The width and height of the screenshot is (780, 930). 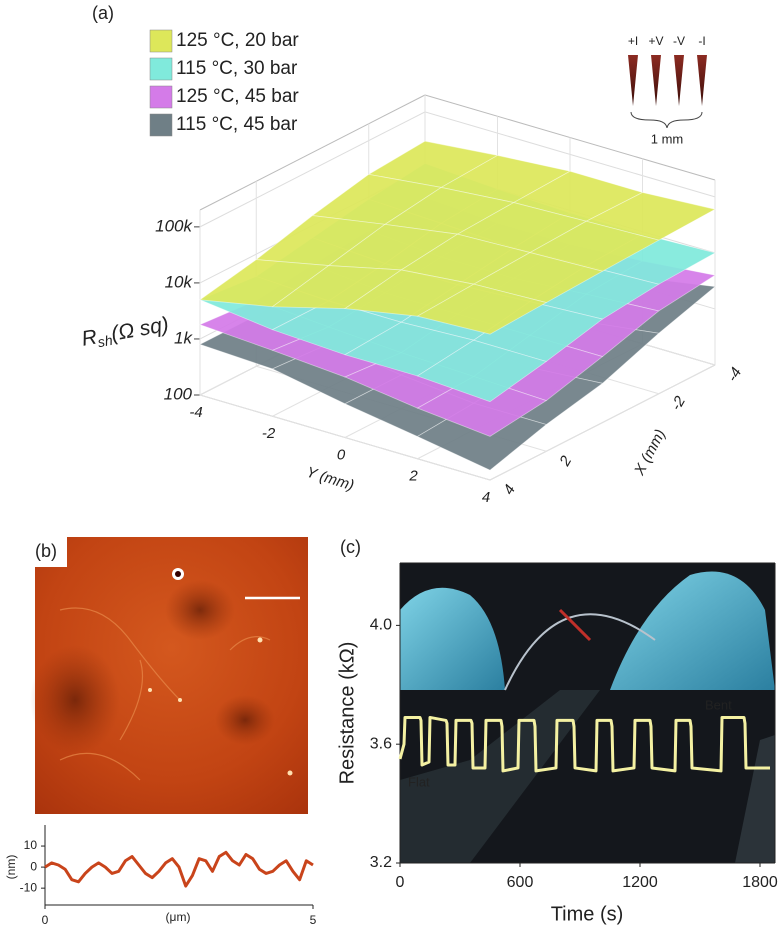 What do you see at coordinates (89, 337) in the screenshot?
I see `z-axis-title-part: R` at bounding box center [89, 337].